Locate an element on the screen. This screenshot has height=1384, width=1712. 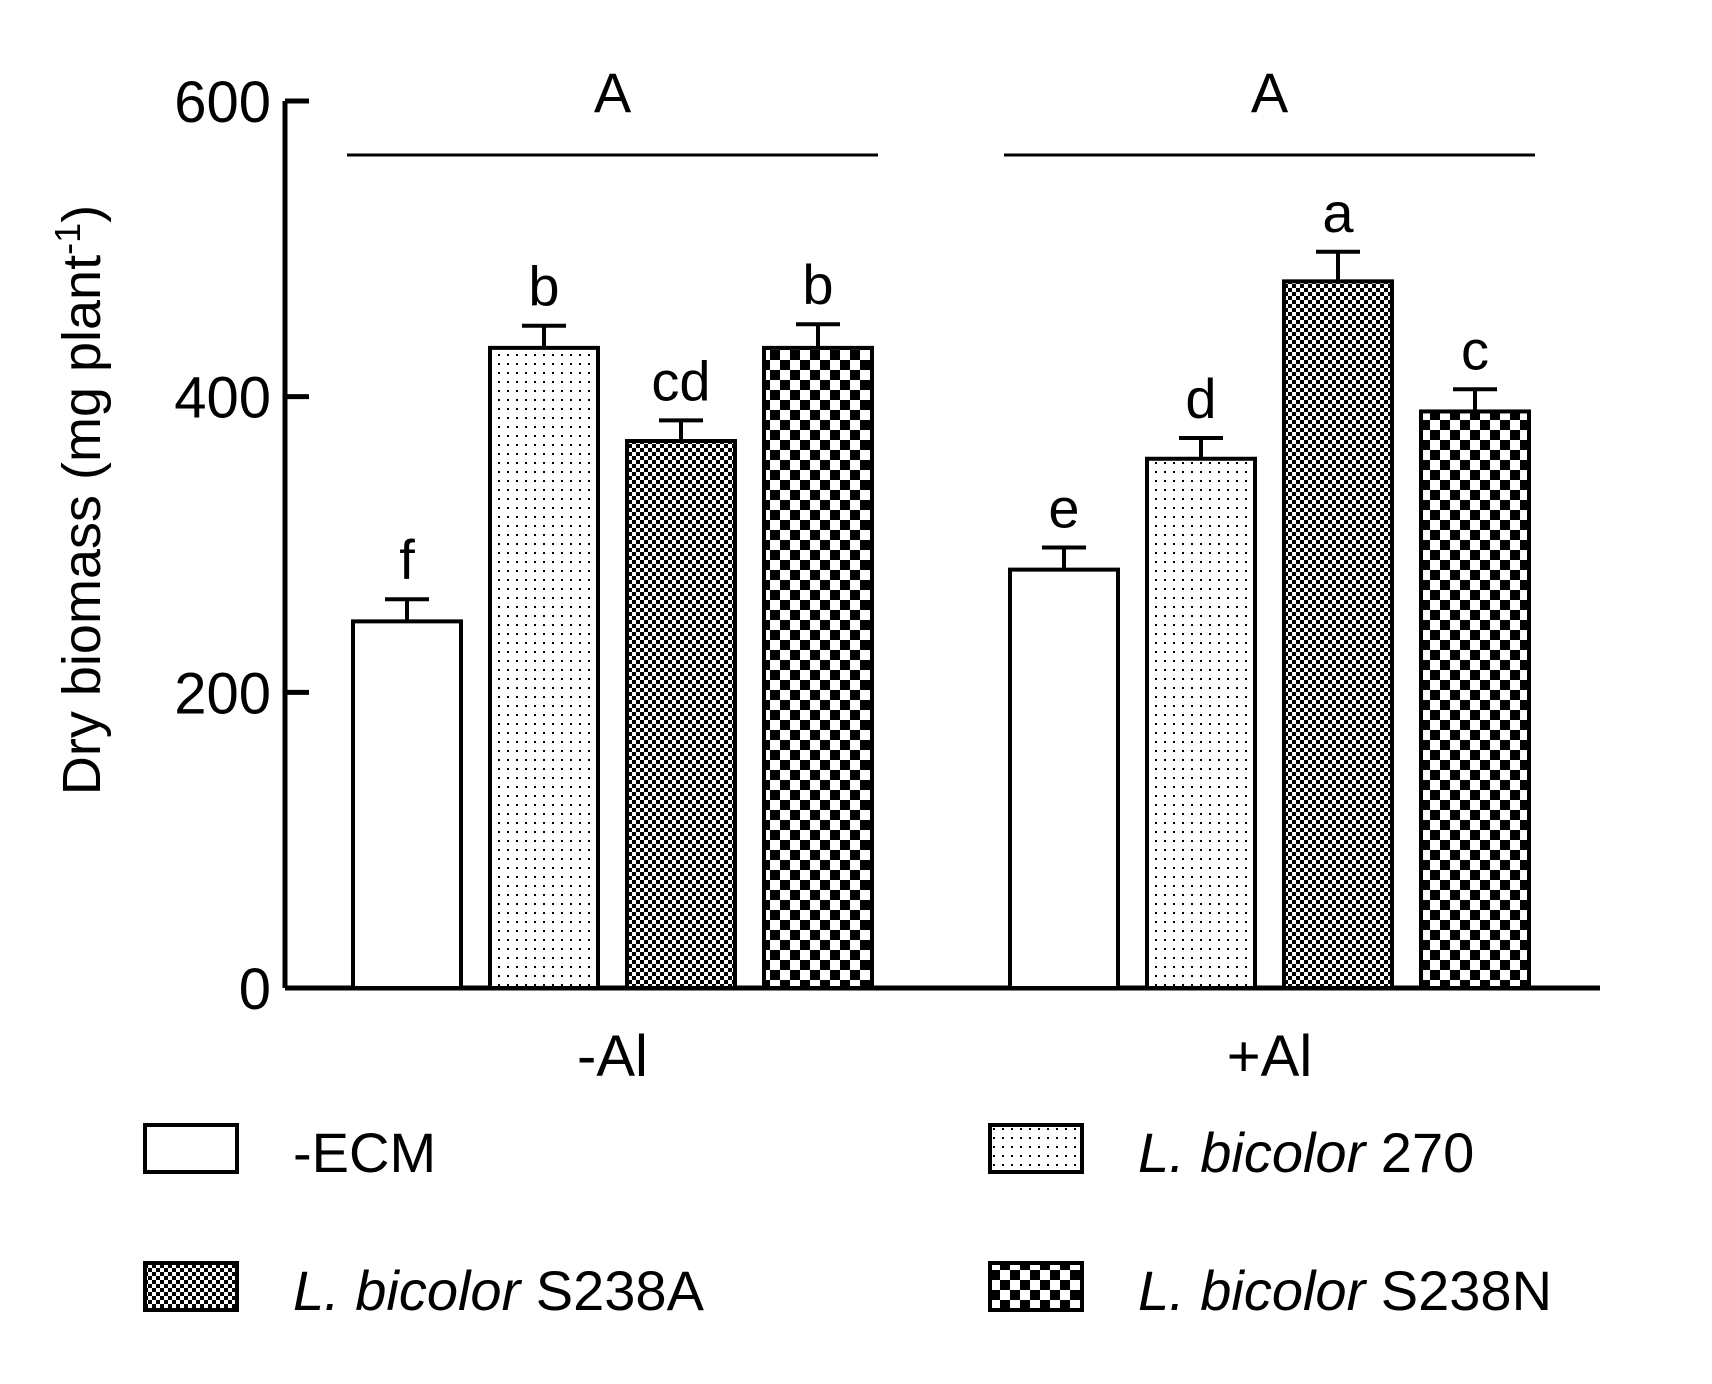
legend-label: L. bicolor S238A is located at coordinates (499, 1290).